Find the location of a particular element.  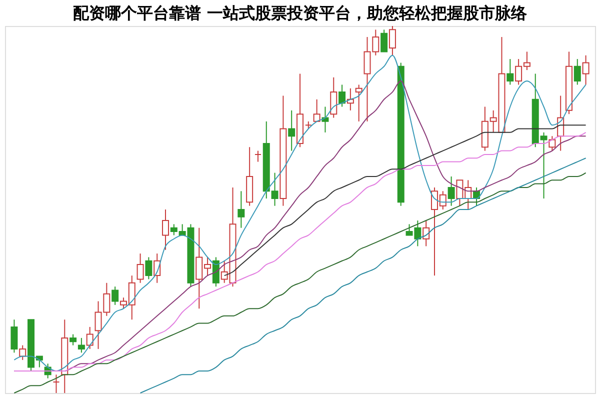

chart-title: 配资哪个平台靠谱 一站式股票投资平台，助您轻松把握股市脉络 is located at coordinates (300, 13).